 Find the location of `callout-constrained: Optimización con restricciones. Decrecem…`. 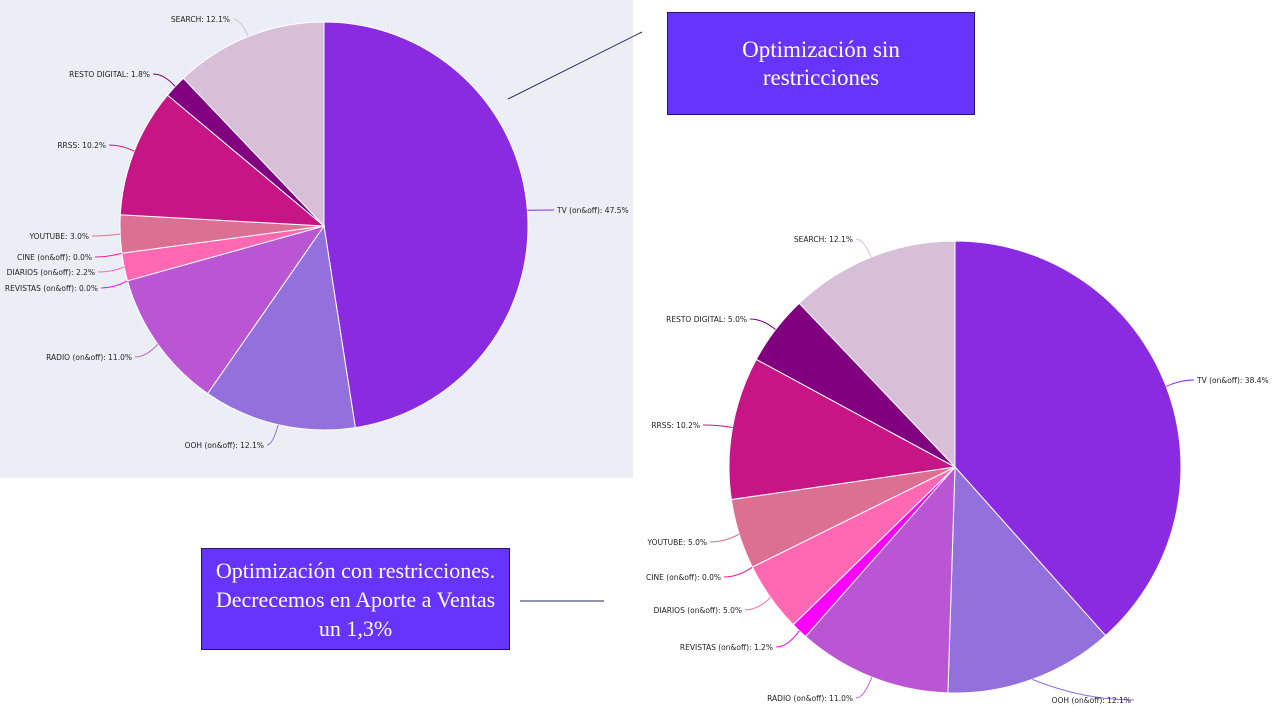

callout-constrained: Optimización con restricciones. Decrecem… is located at coordinates (355, 599).